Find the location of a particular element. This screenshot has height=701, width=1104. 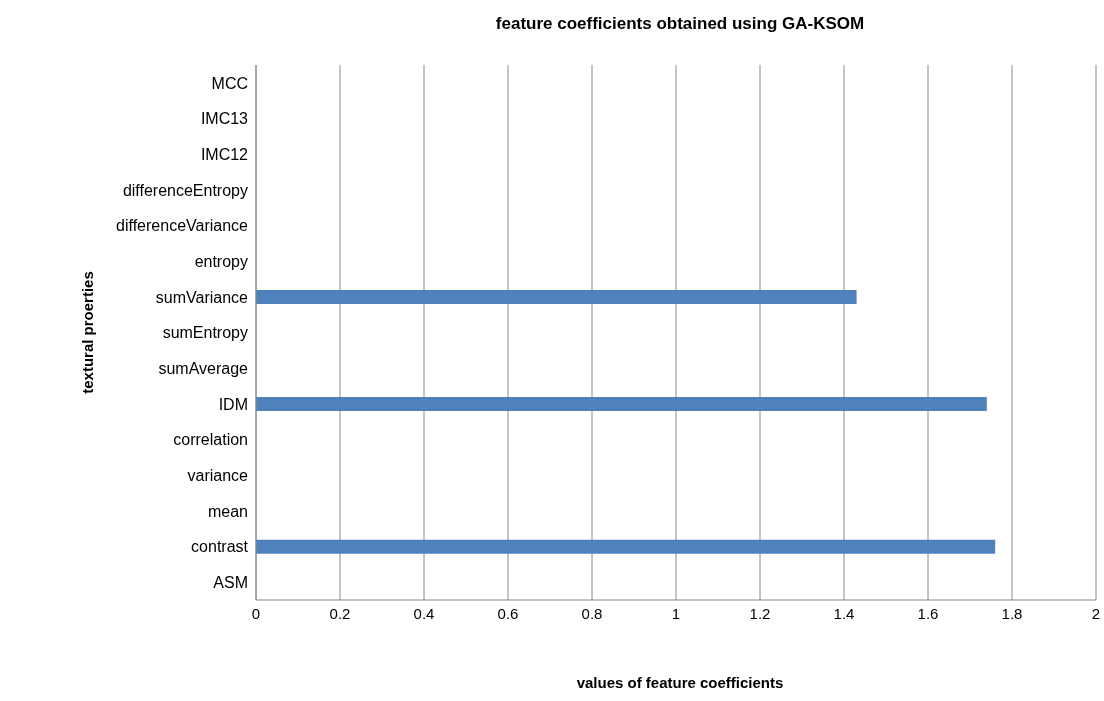

y-axis-title: textural proerties is located at coordinates (88, 332).